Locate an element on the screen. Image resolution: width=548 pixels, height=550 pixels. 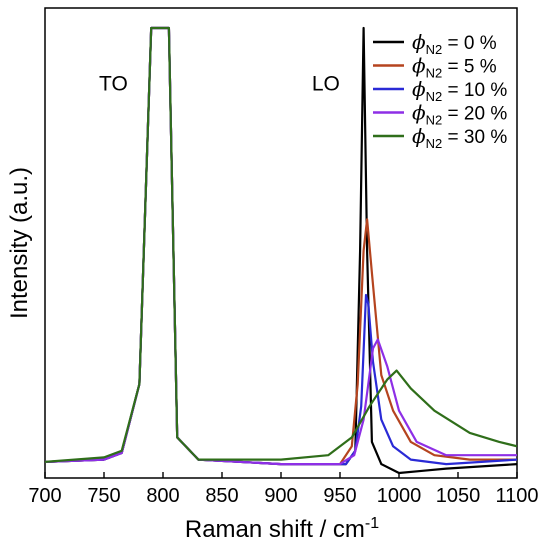
annotation-layer: TO LO is located at coordinates (219, 83).